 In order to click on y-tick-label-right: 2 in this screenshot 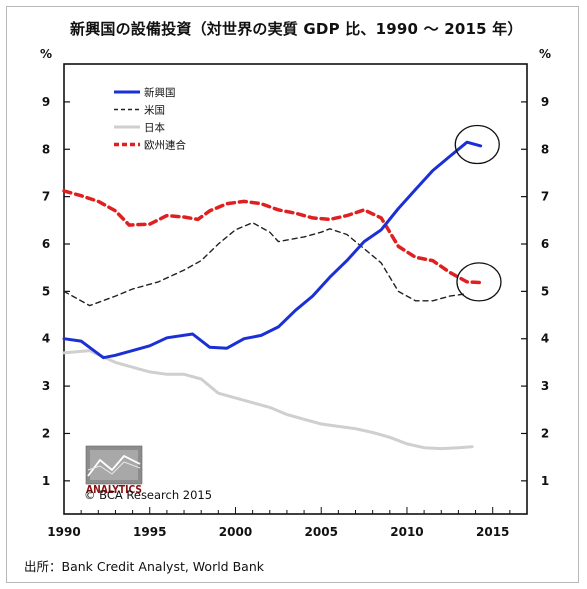, I will do `click(545, 433)`.